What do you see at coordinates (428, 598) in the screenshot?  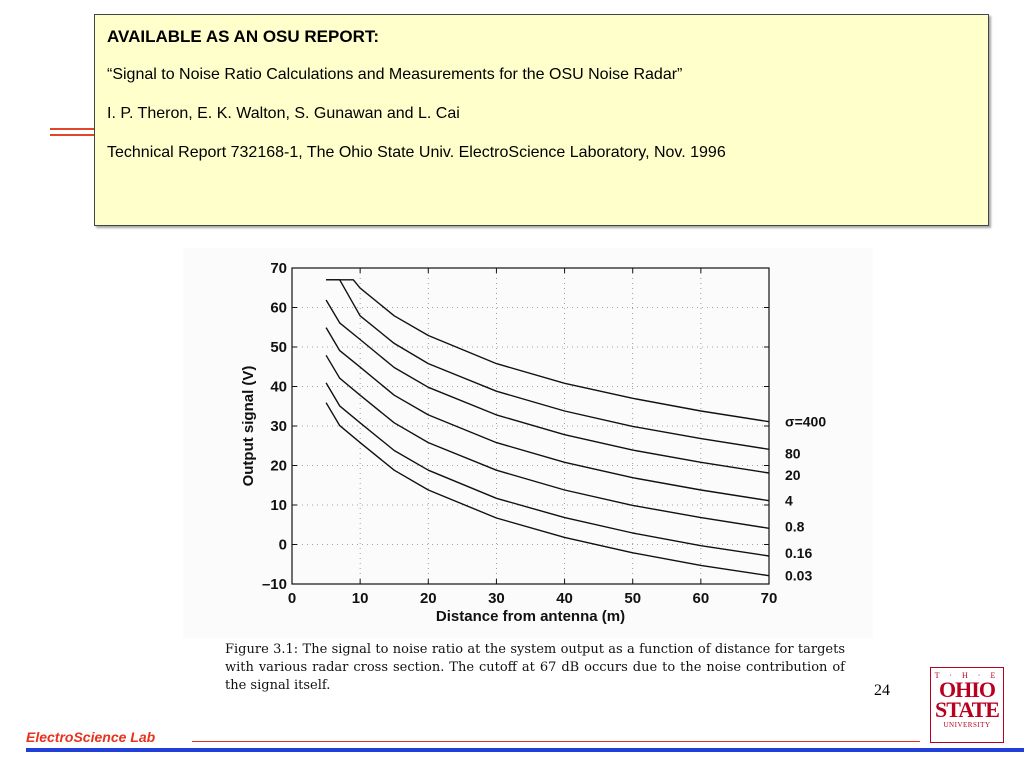 I see `x-tick-label: 20` at bounding box center [428, 598].